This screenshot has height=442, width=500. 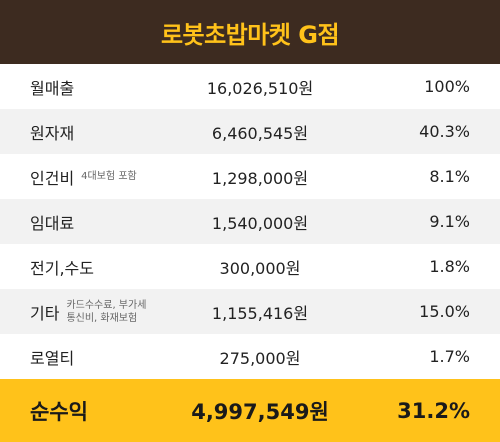 I want to click on row-amount: 1,298,000원, so click(x=260, y=178).